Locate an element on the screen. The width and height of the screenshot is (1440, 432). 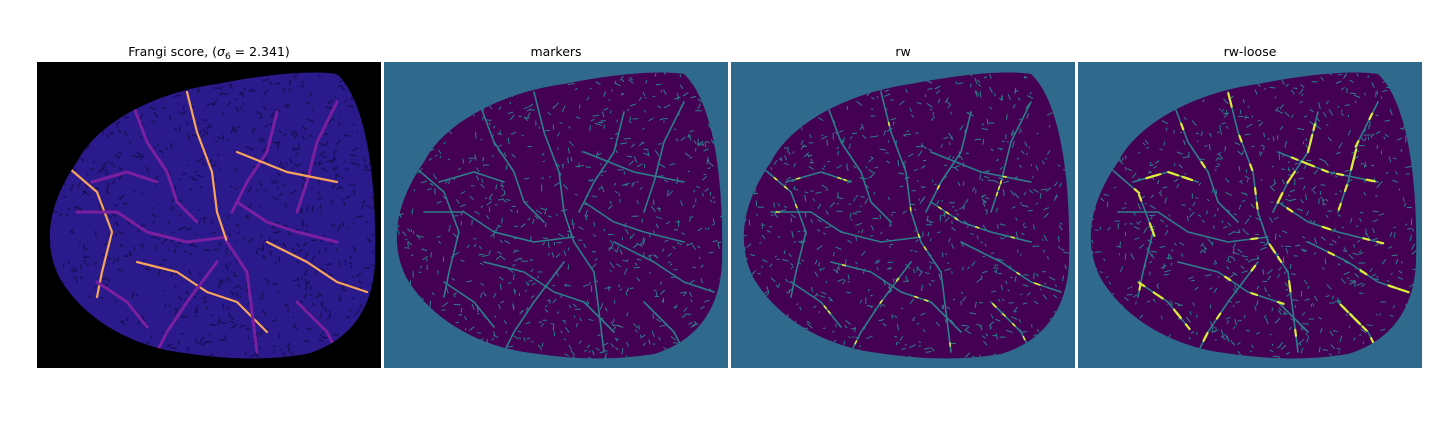
panel-title-markers: markers is located at coordinates (556, 51).